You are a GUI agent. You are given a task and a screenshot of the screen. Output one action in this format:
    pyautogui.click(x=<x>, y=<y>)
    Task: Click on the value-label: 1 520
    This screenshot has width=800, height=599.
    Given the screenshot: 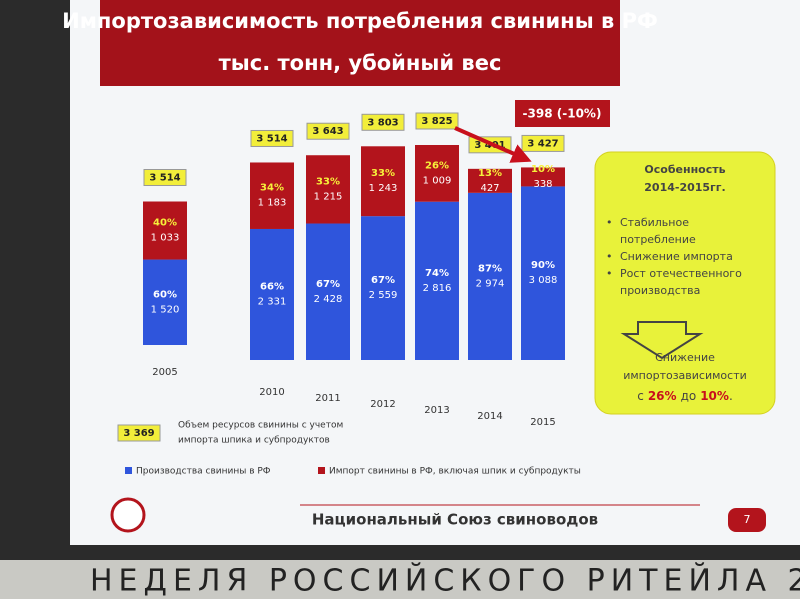 What is the action you would take?
    pyautogui.click(x=165, y=309)
    